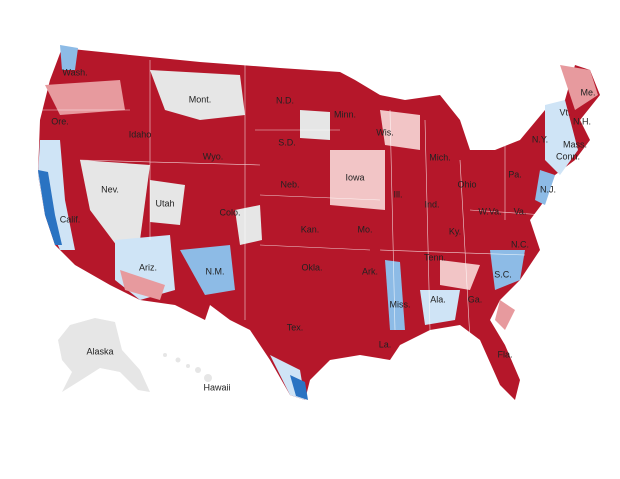 The image size is (620, 479). What do you see at coordinates (582, 121) in the screenshot?
I see `state-label: N.H.` at bounding box center [582, 121].